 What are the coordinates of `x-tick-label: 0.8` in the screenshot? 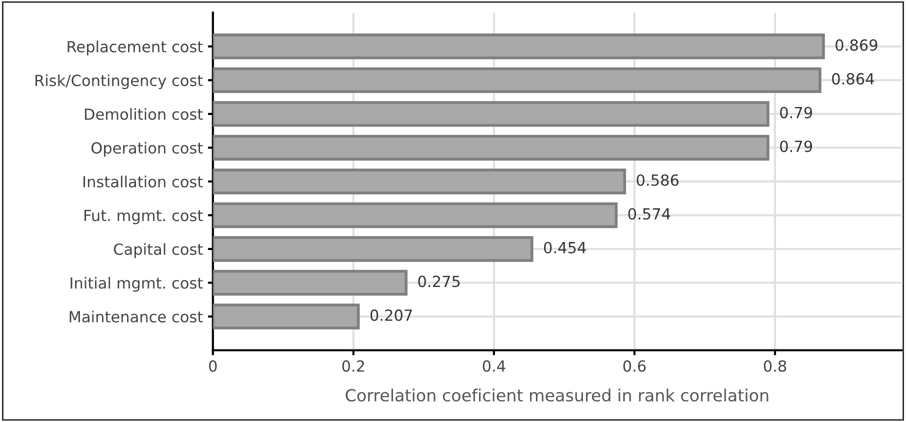 It's located at (775, 366).